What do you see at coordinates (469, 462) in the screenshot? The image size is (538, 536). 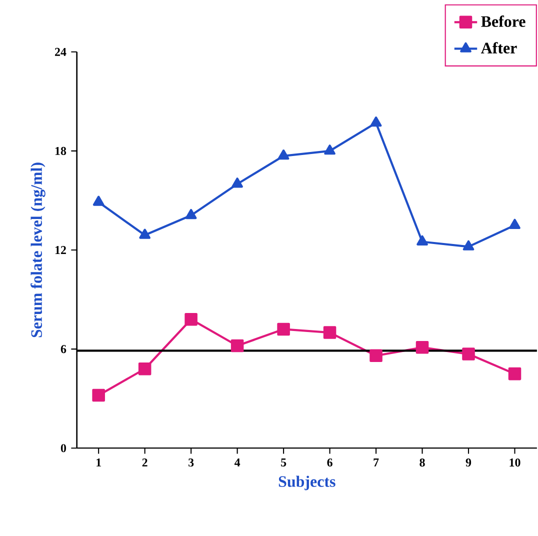 I see `x-tick-label: 9` at bounding box center [469, 462].